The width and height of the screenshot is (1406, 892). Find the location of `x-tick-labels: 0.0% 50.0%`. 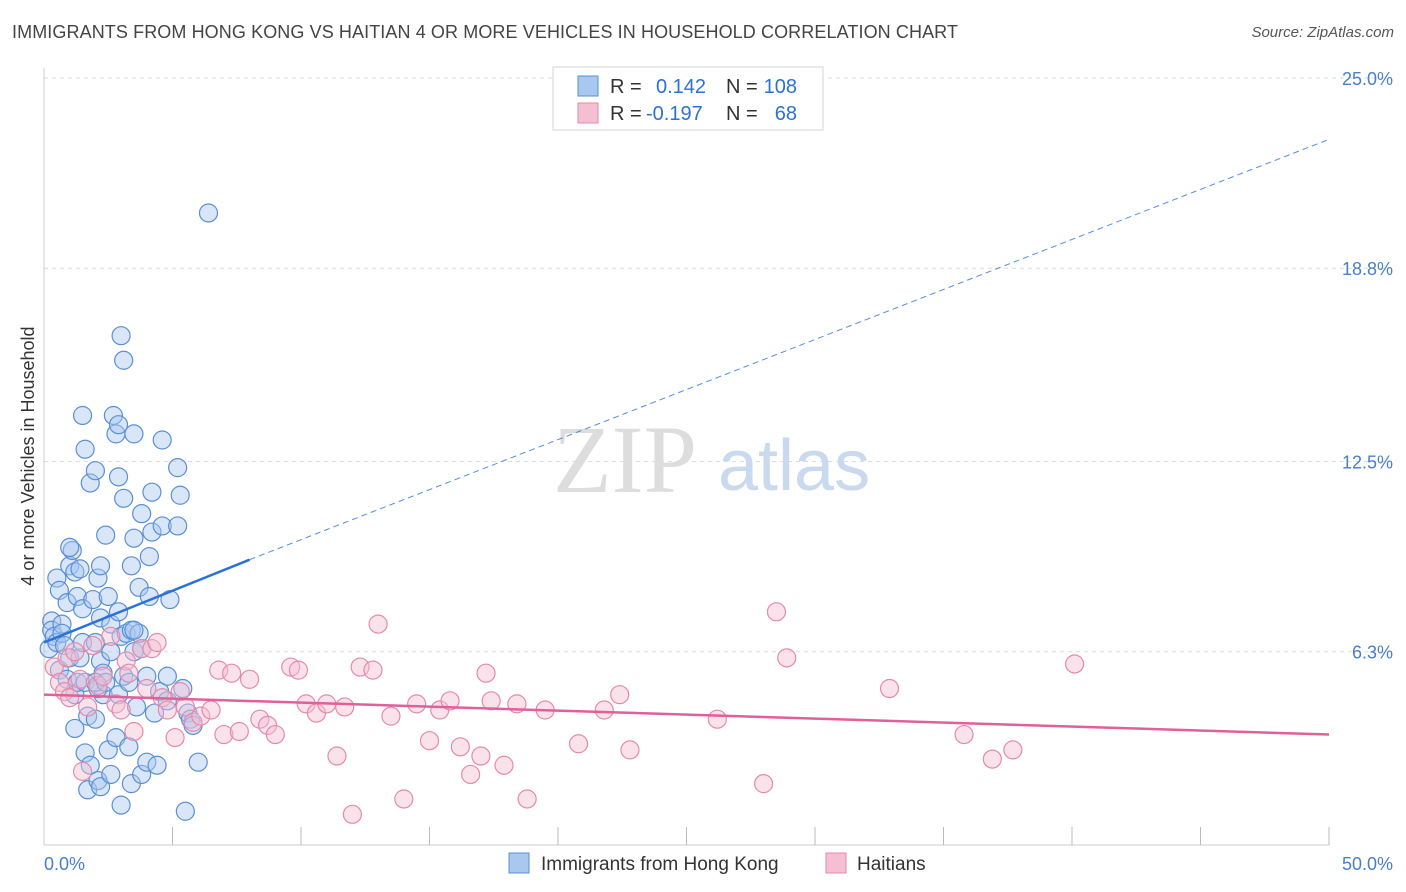

x-tick-labels: 0.0% 50.0% is located at coordinates (718, 864).